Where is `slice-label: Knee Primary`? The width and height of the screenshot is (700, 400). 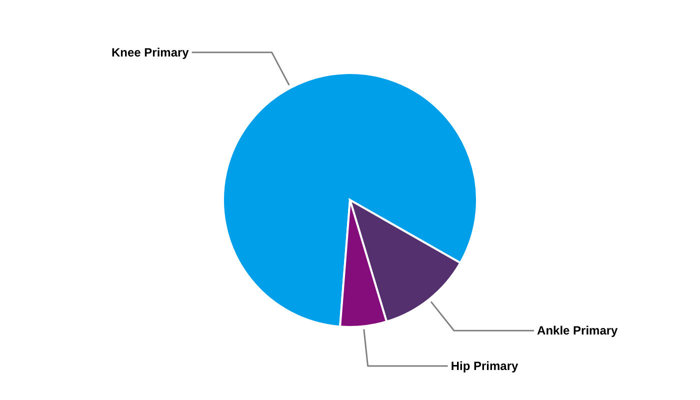
slice-label: Knee Primary is located at coordinates (150, 52).